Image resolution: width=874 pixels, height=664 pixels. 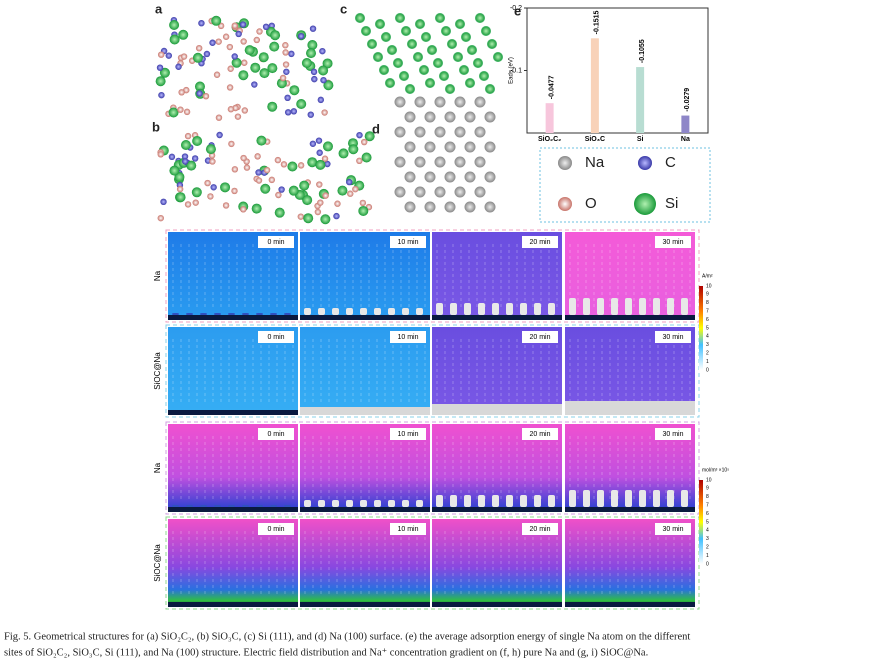 I want to click on legend-label: Si, so click(x=671, y=203).